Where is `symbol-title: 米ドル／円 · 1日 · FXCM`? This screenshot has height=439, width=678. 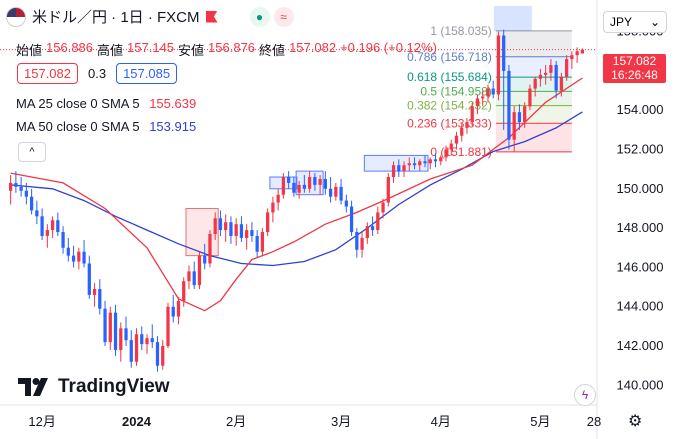 symbol-title: 米ドル／円 · 1日 · FXCM is located at coordinates (116, 17).